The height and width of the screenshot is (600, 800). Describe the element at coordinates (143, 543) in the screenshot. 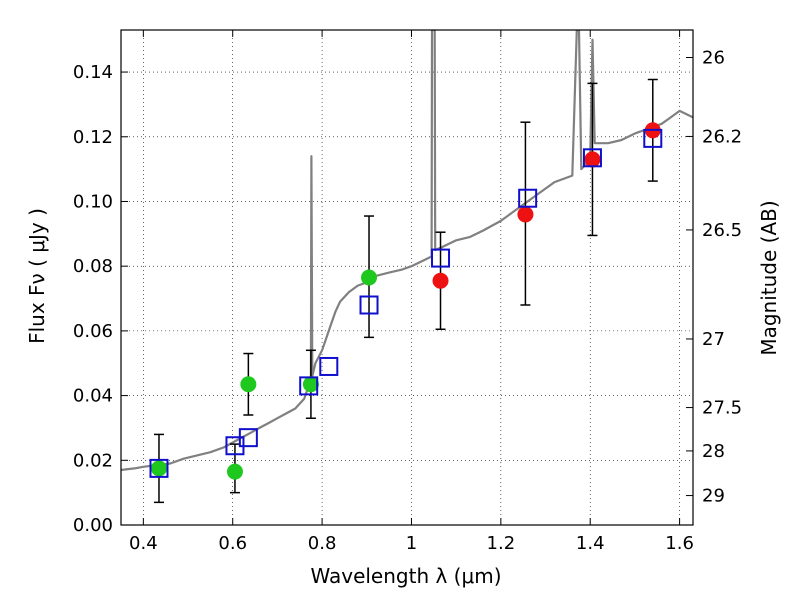

I see `x-tick-label: 0.4` at that location.